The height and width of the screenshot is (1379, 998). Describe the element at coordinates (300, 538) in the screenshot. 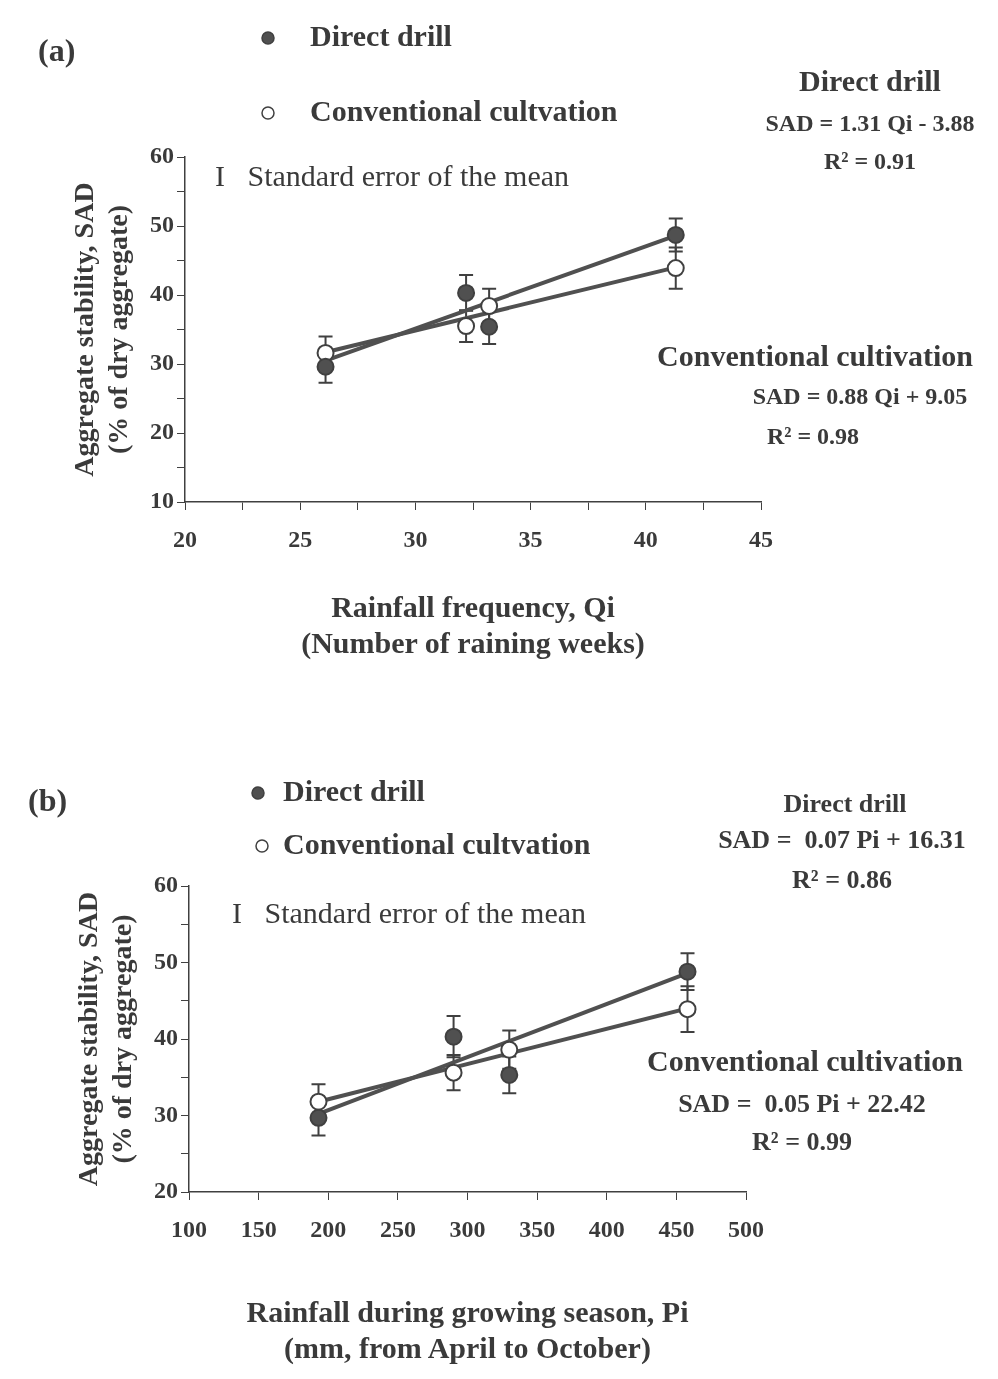

I see `x-tick-label: 25` at that location.